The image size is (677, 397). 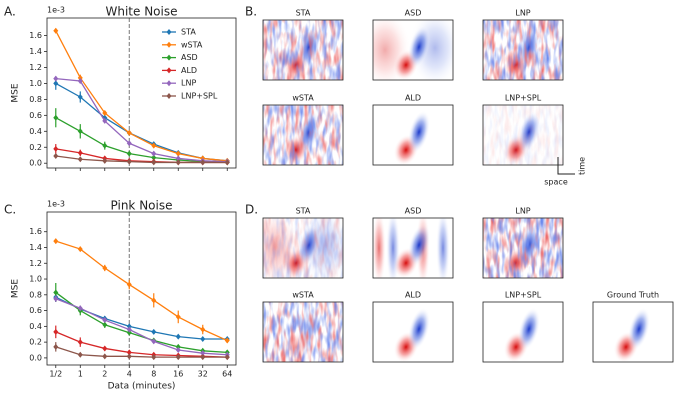 I want to click on y-tick-label: 1.0, so click(x=35, y=83).